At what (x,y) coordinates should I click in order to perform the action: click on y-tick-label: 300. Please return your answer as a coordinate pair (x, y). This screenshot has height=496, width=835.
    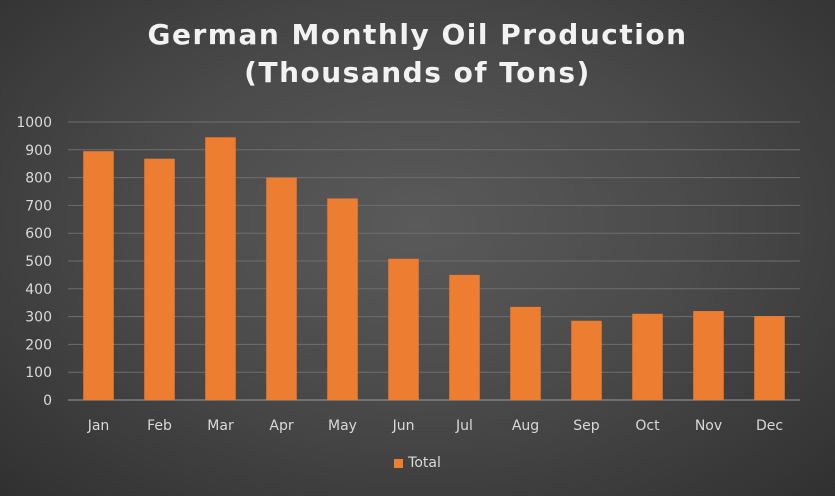
    Looking at the image, I should click on (38, 318).